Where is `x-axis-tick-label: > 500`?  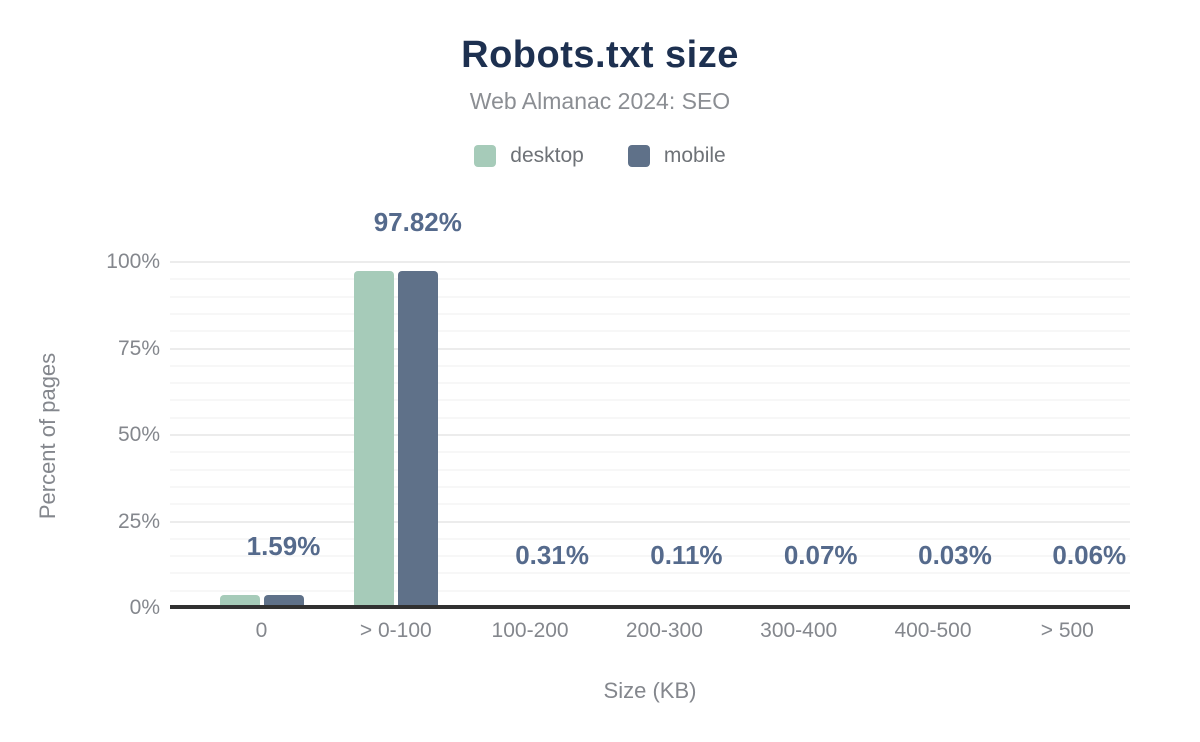
x-axis-tick-label: > 500 is located at coordinates (1067, 630).